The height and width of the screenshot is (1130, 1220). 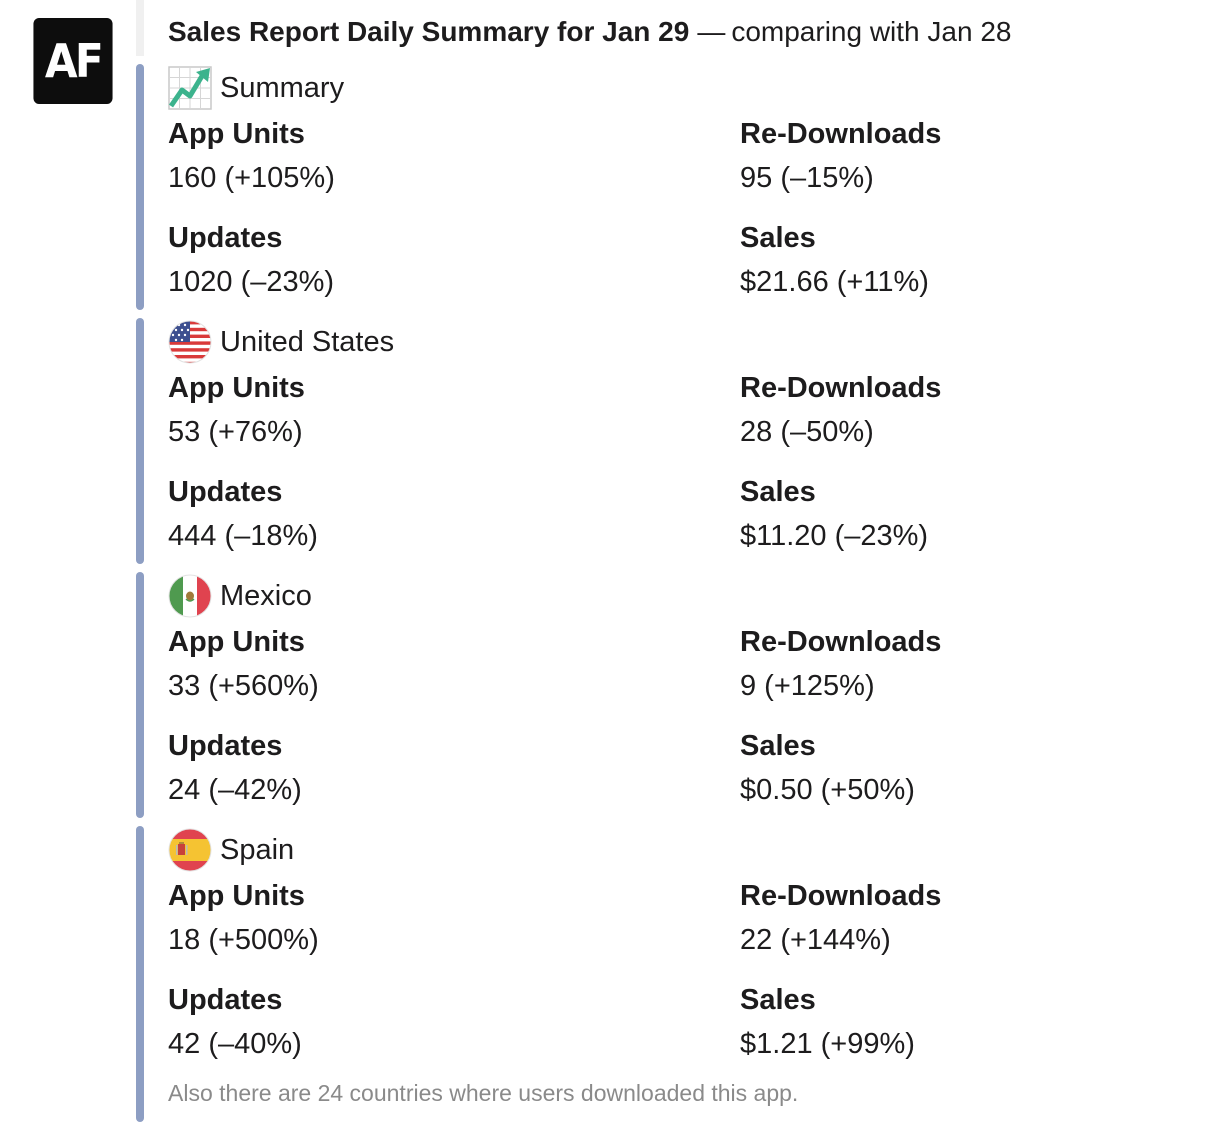 I want to click on app-avatar: AF, so click(x=73, y=61).